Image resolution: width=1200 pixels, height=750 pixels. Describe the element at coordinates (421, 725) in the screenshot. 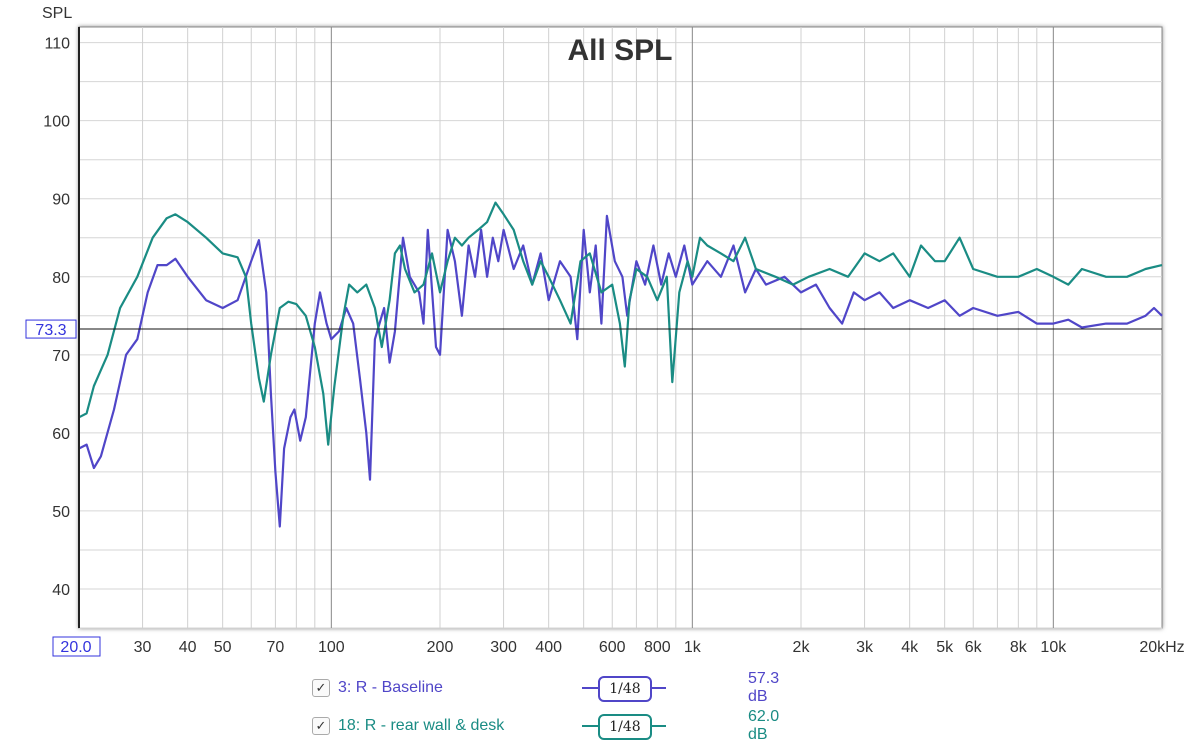

I see `series-name: 18: R - rear wall & desk` at that location.